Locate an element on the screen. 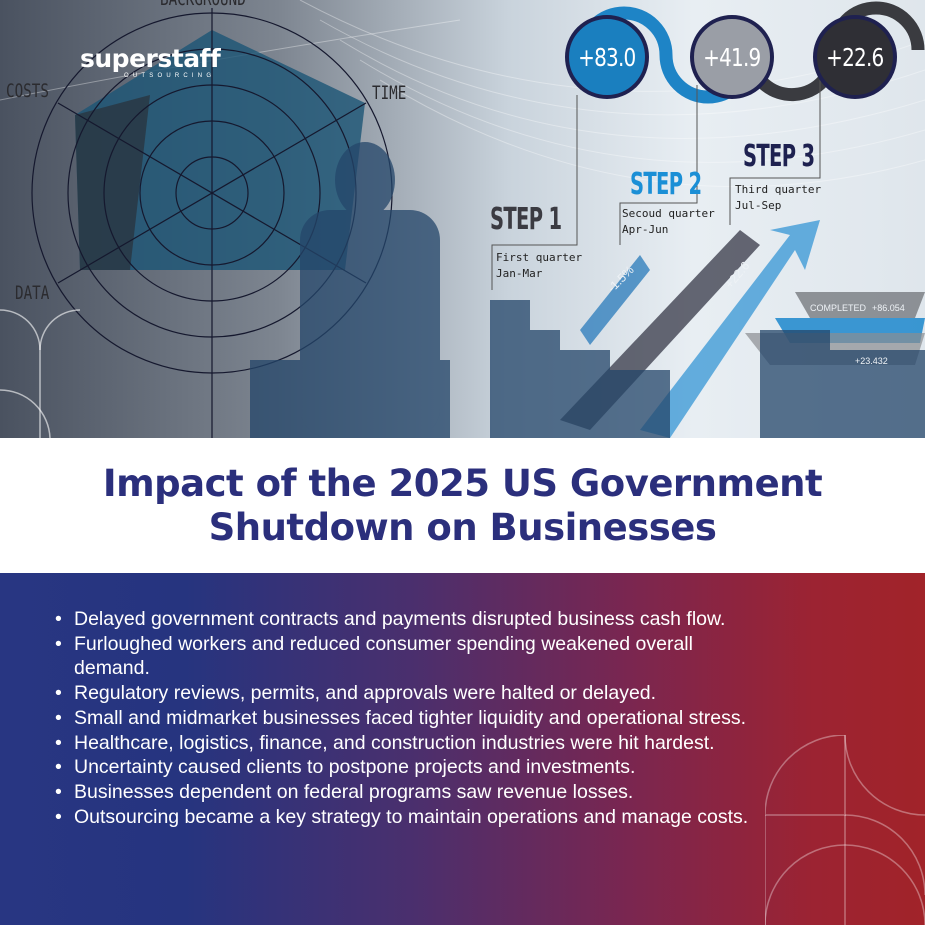 This screenshot has width=925, height=925. step2-label: STEP 2 is located at coordinates (666, 184).